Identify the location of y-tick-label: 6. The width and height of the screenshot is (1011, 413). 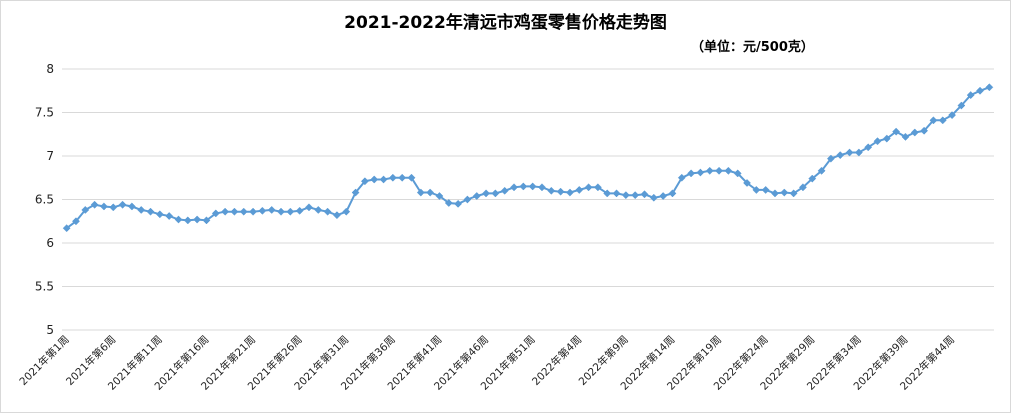
(50, 243).